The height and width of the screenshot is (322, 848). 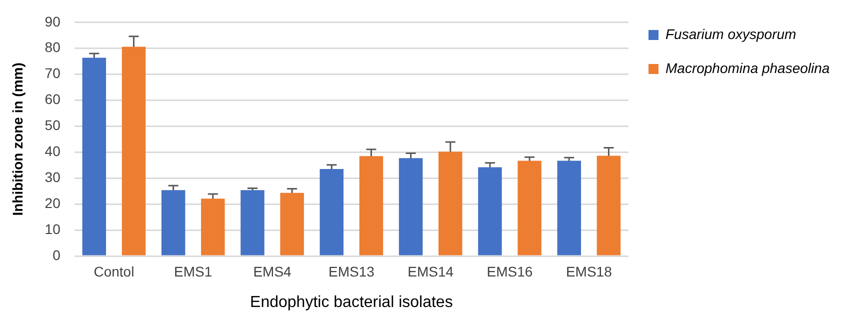 I want to click on legend-label: Macrophomina phaseolina, so click(x=748, y=68).